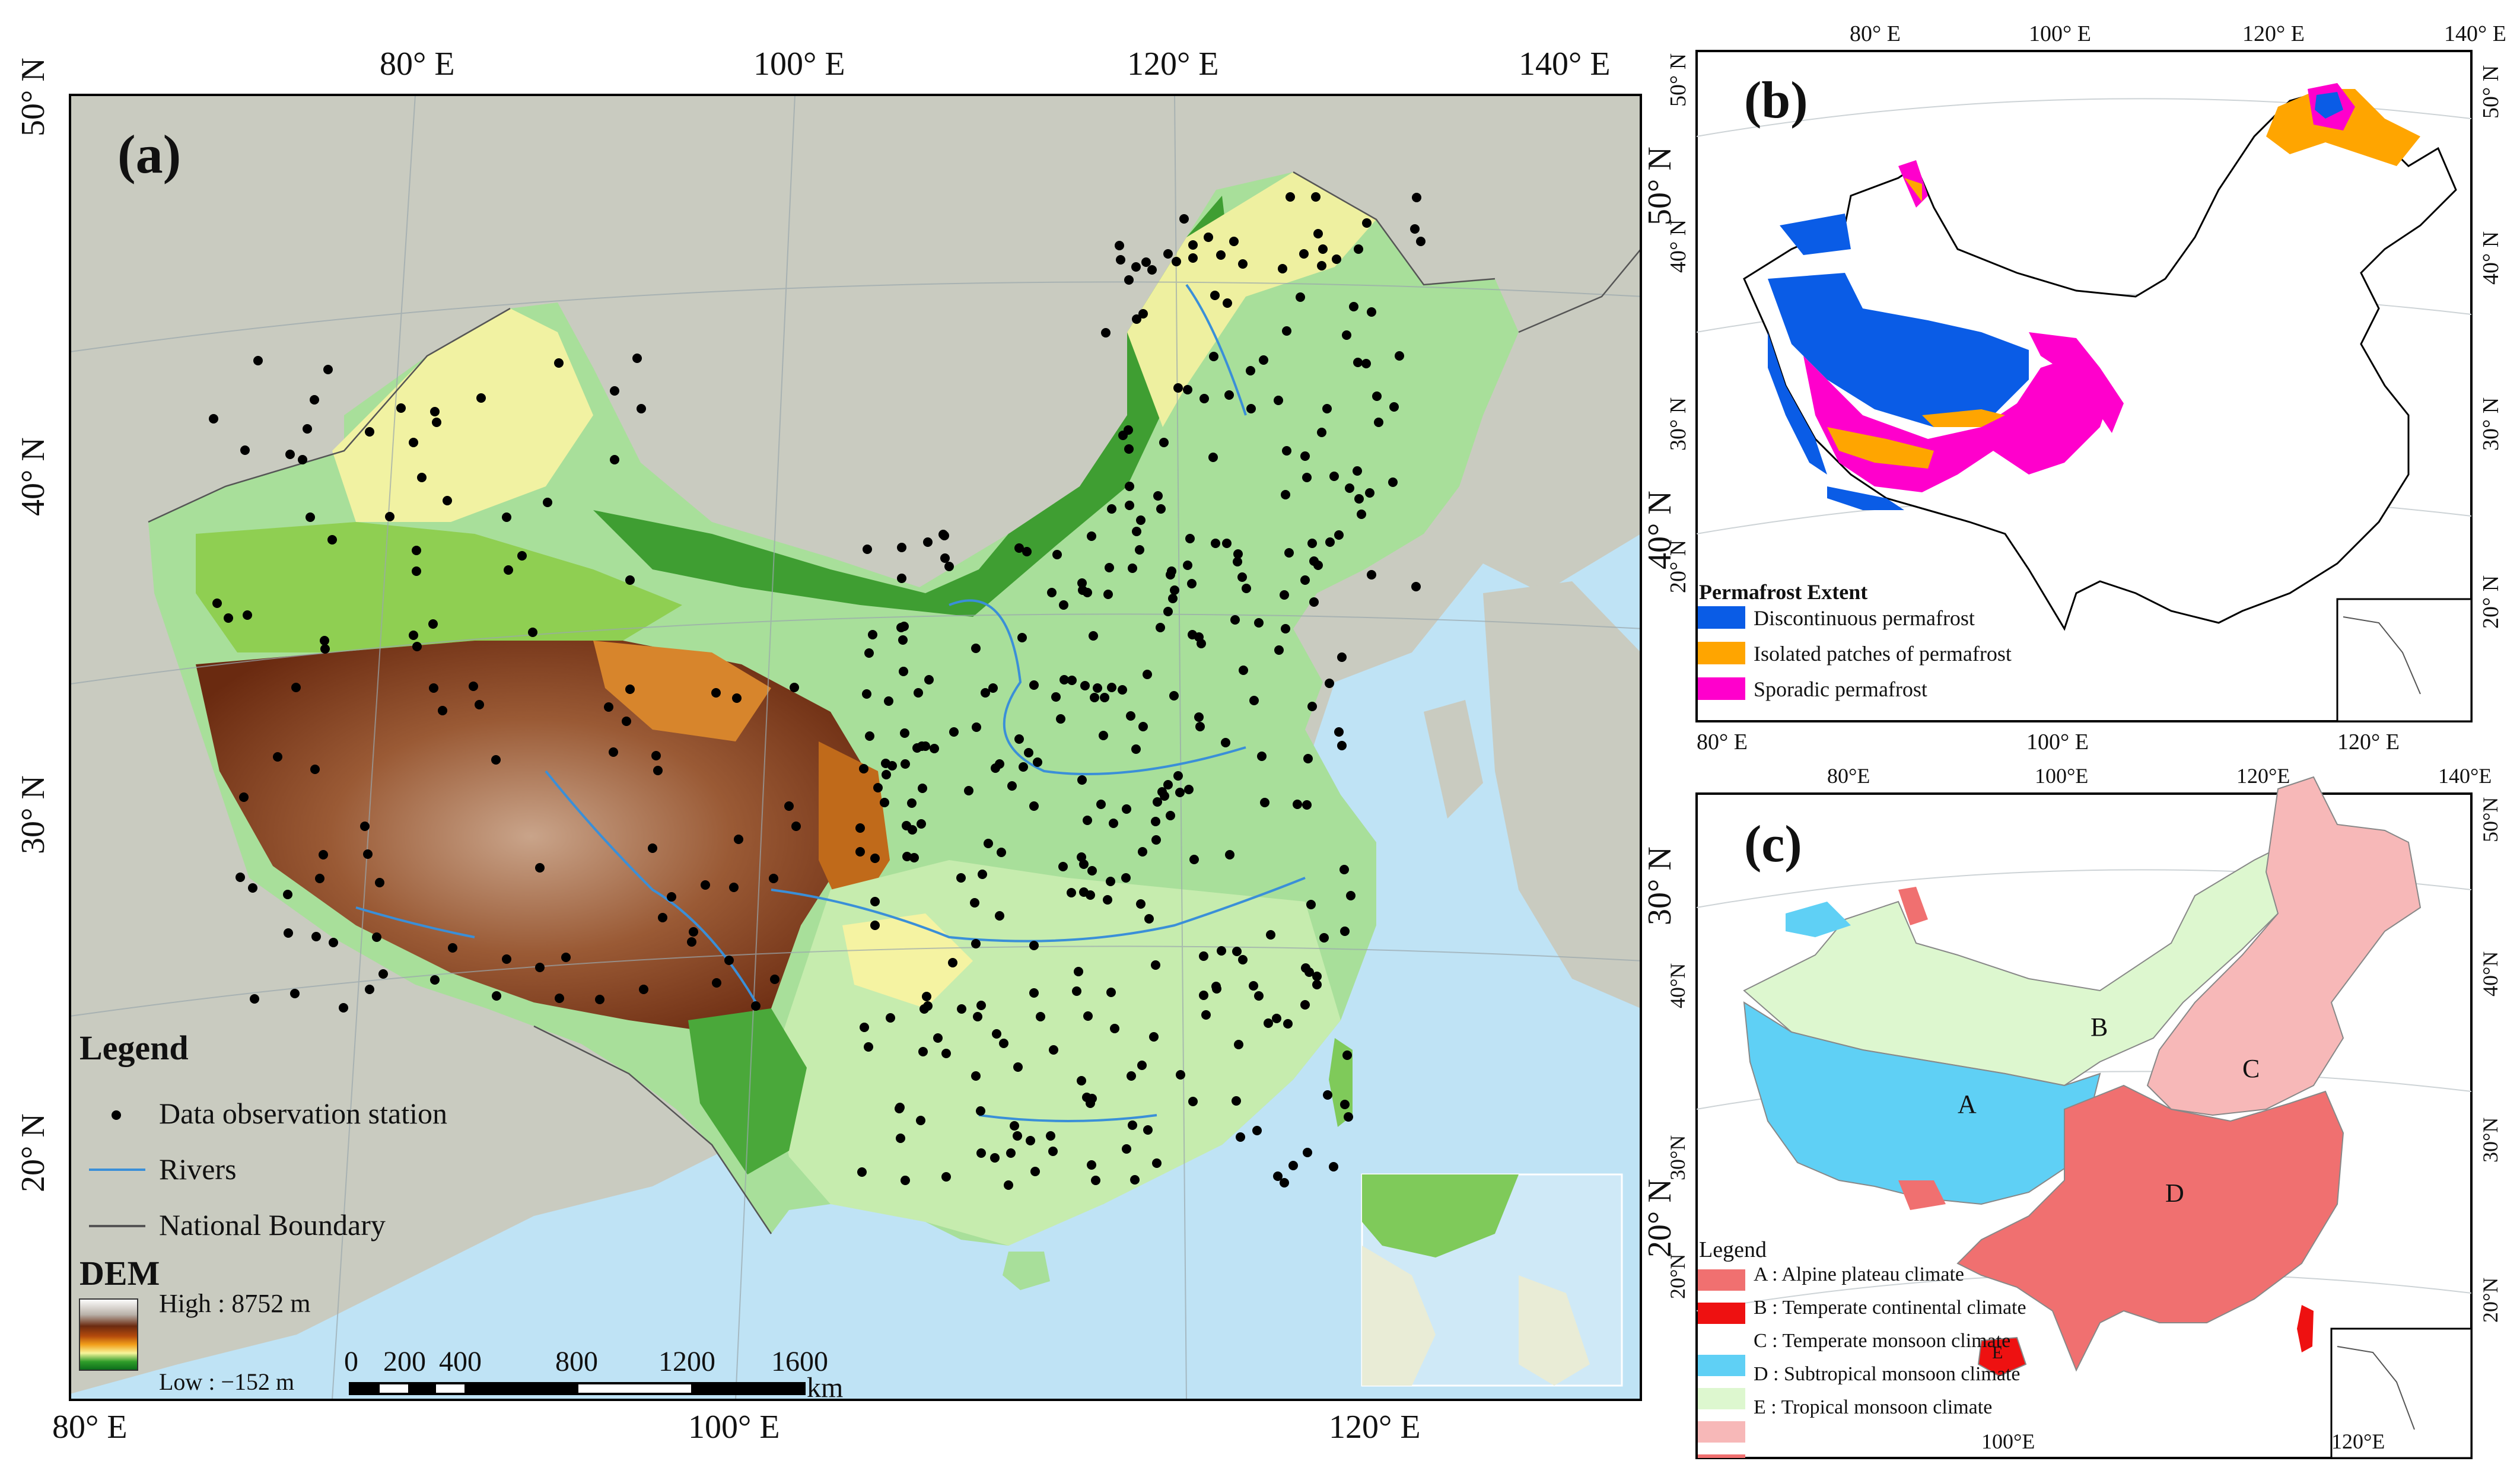 Image resolution: width=2520 pixels, height=1474 pixels. Describe the element at coordinates (2062, 776) in the screenshot. I see `top-tick: 100°E` at that location.